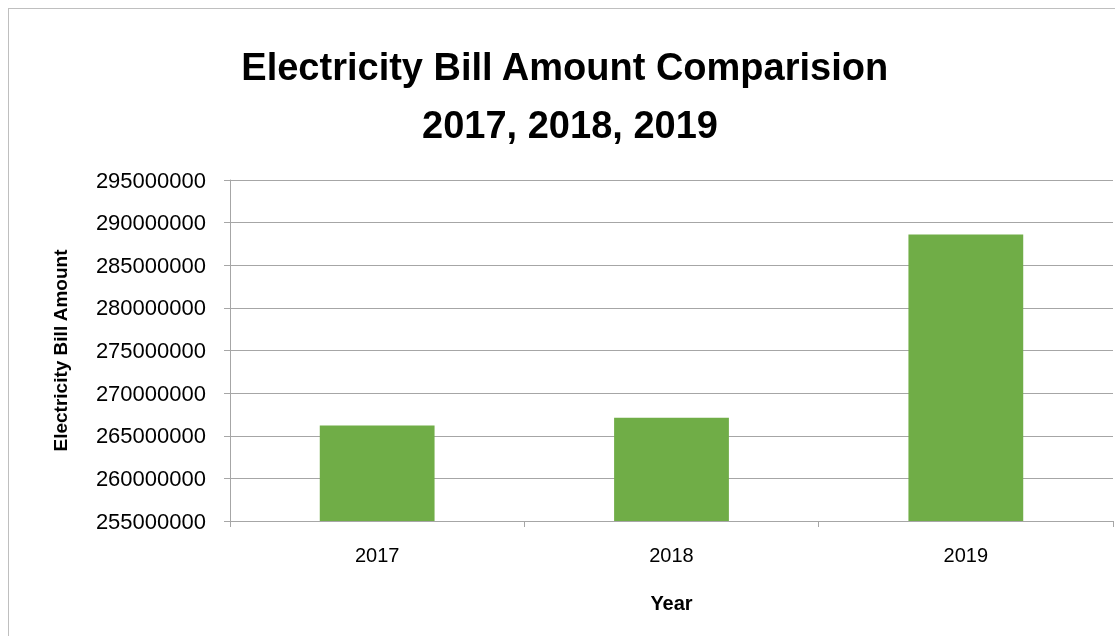  I want to click on x-tick-label: 2018, so click(671, 555).